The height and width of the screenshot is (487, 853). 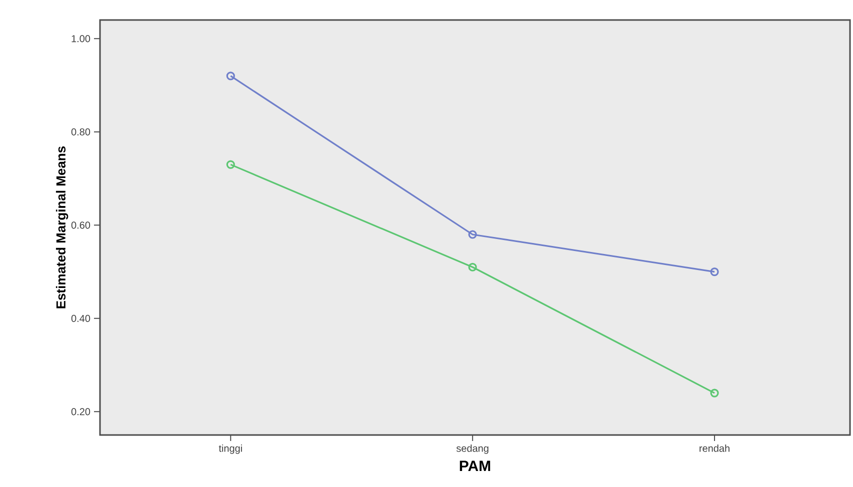 What do you see at coordinates (475, 466) in the screenshot?
I see `x-axis-title: PAM` at bounding box center [475, 466].